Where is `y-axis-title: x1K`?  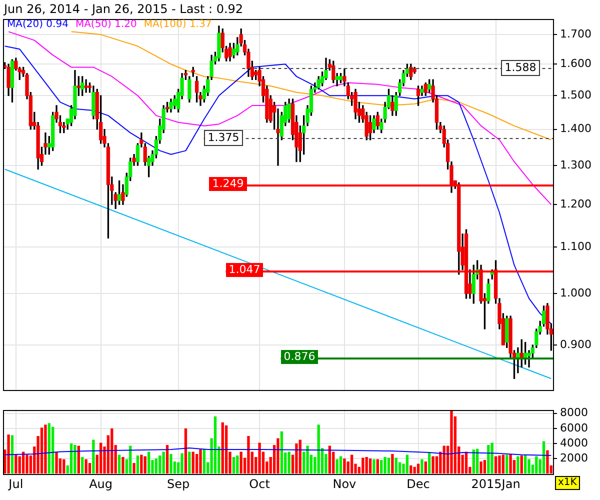 y-axis-title: x1K is located at coordinates (567, 483).